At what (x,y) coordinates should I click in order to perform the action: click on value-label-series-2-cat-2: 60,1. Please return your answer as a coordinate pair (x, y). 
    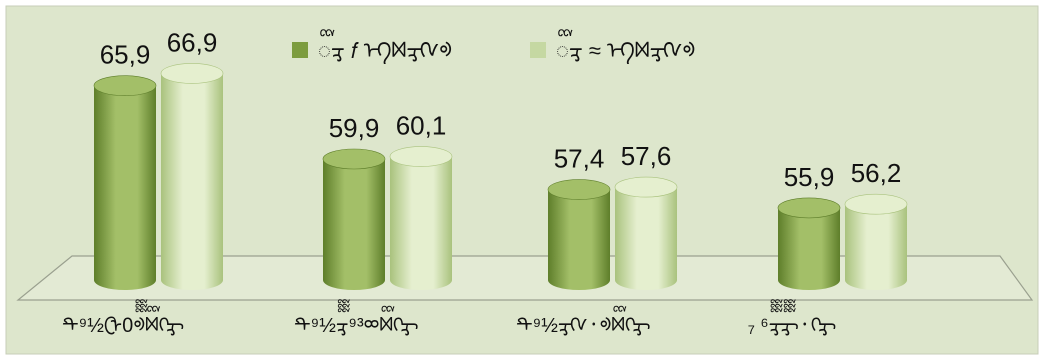
    Looking at the image, I should click on (421, 126).